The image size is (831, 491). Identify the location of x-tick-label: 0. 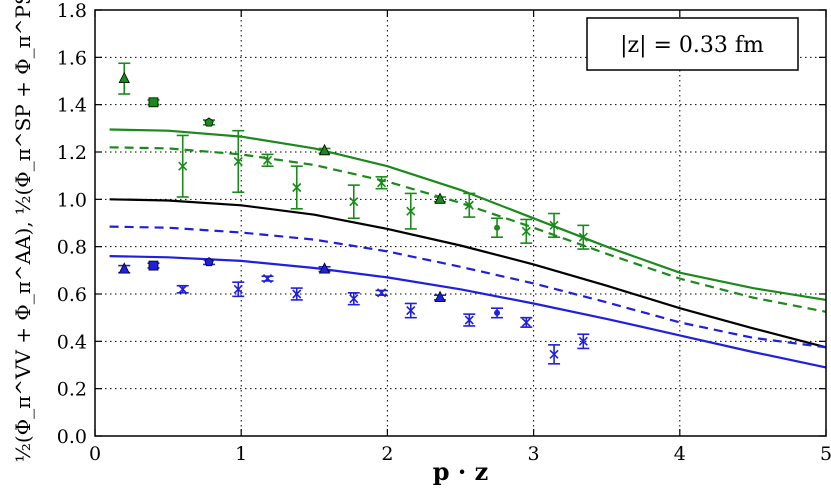
(95, 454).